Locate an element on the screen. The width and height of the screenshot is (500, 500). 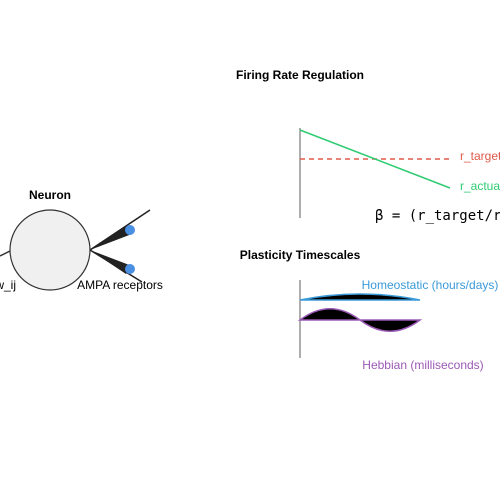
actual-line is located at coordinates (375, 159).